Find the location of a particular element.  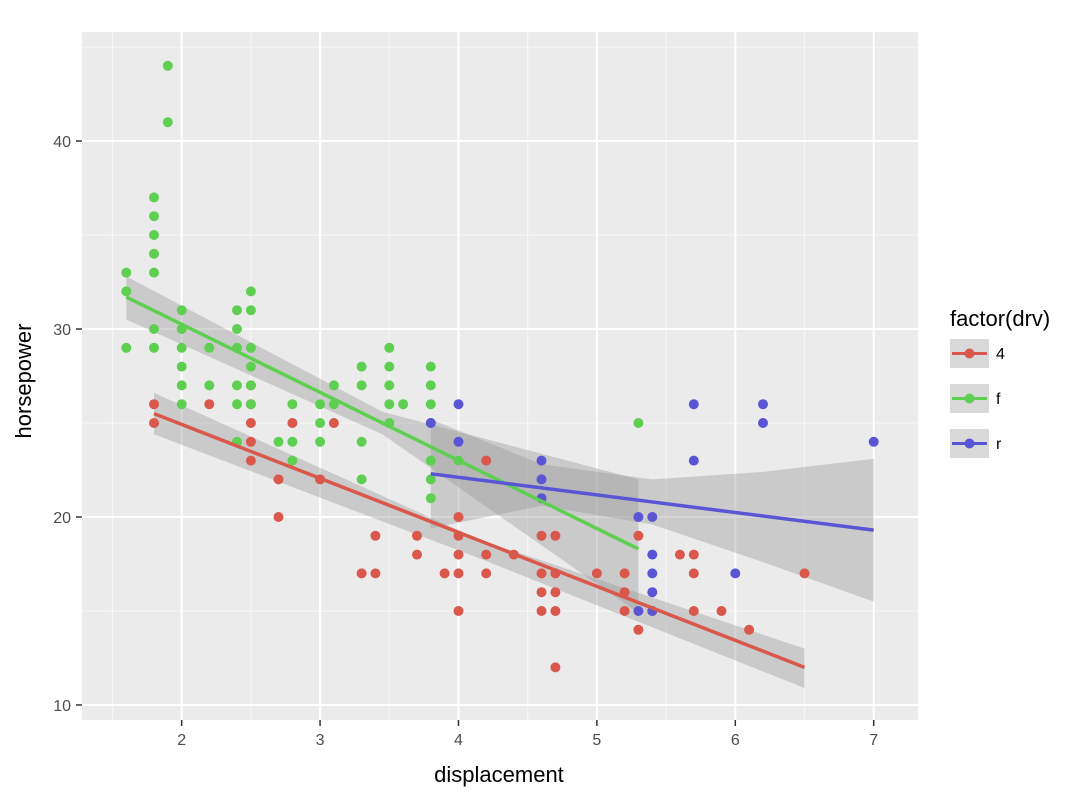

y-tick-label: 40 is located at coordinates (62, 142).